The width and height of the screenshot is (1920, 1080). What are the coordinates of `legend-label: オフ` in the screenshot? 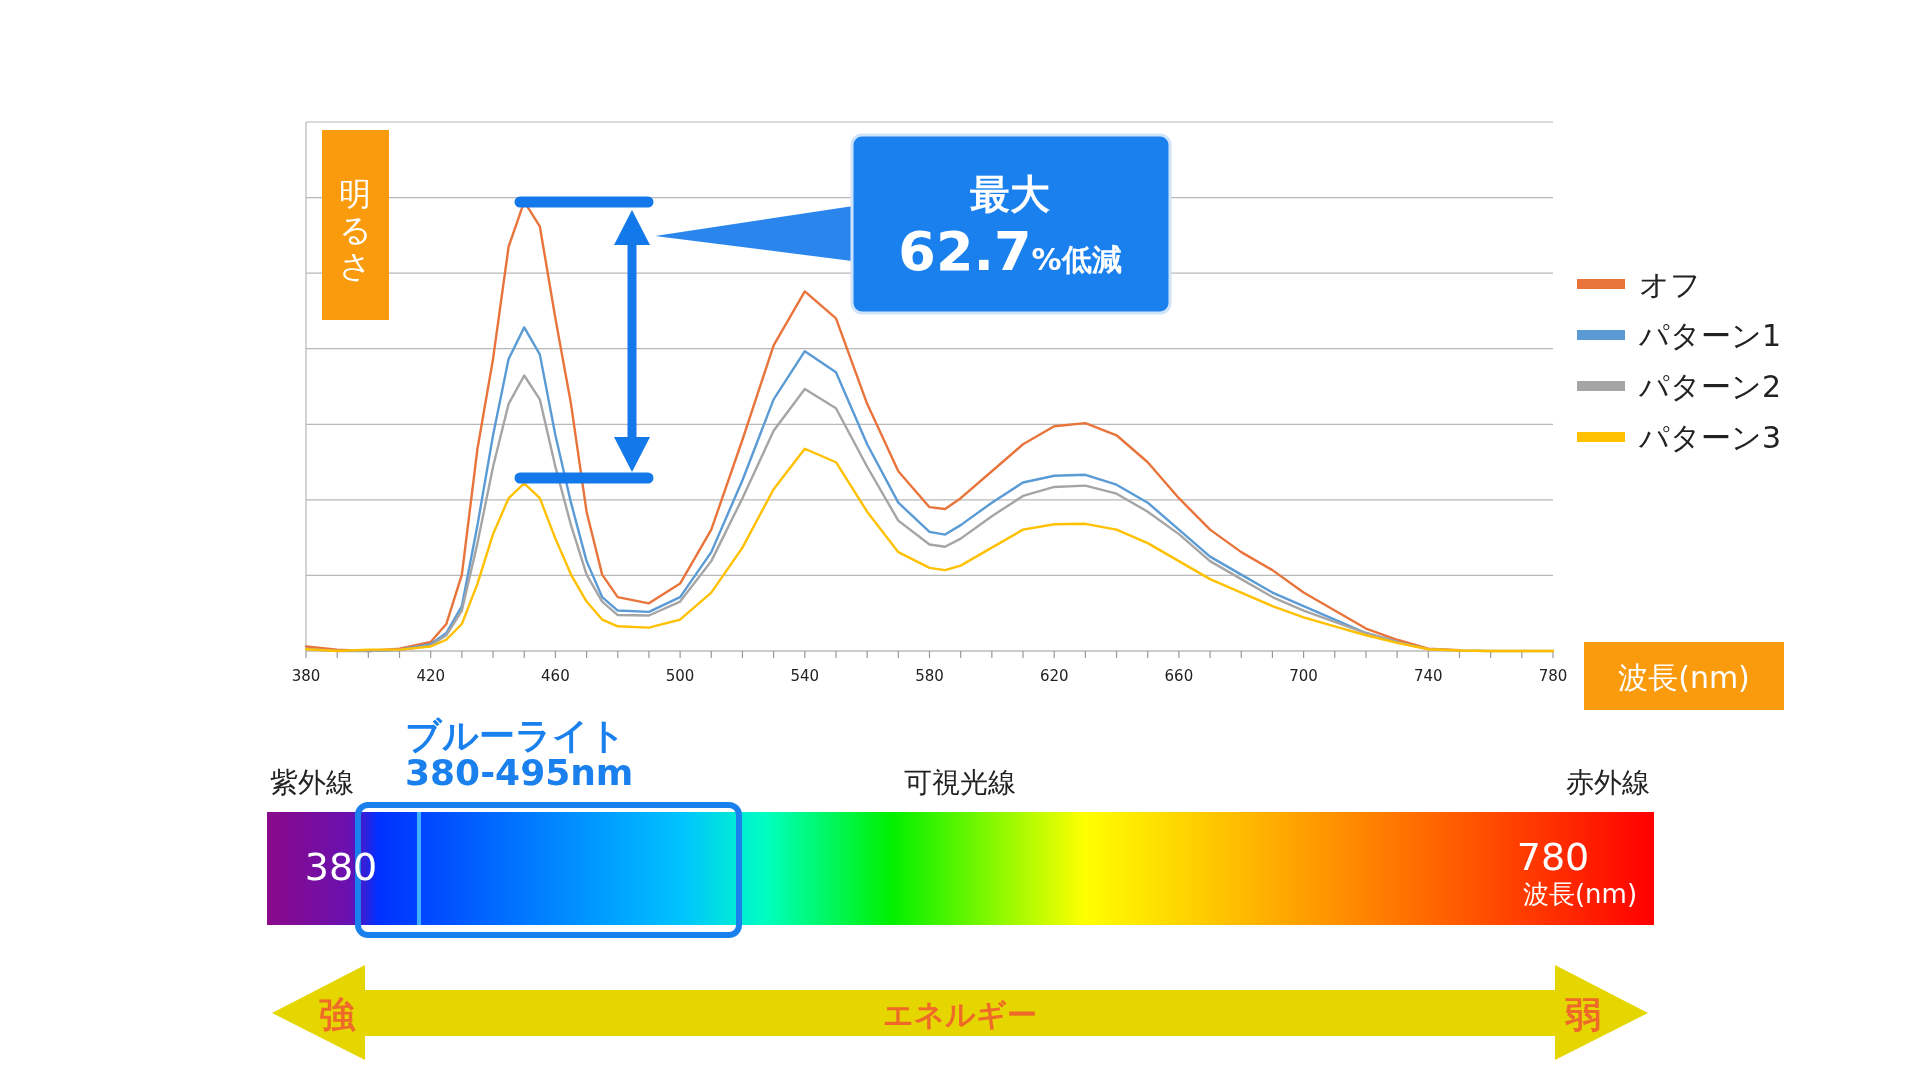 It's located at (1670, 284).